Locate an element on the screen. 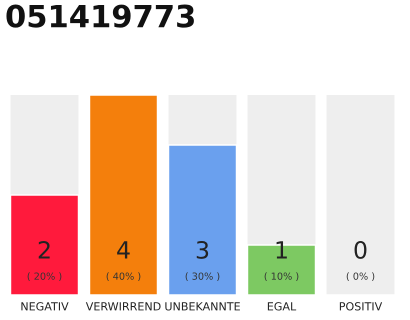 This screenshot has width=410, height=320. data-label: 1 is located at coordinates (281, 250).